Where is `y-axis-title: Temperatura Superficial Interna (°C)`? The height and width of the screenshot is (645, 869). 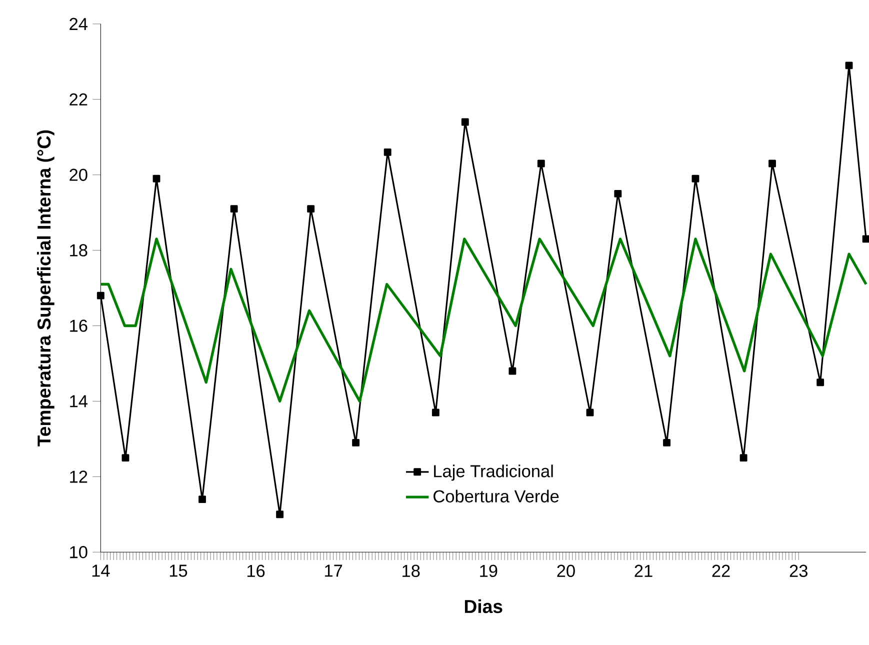
y-axis-title: Temperatura Superficial Interna (°C) is located at coordinates (45, 288).